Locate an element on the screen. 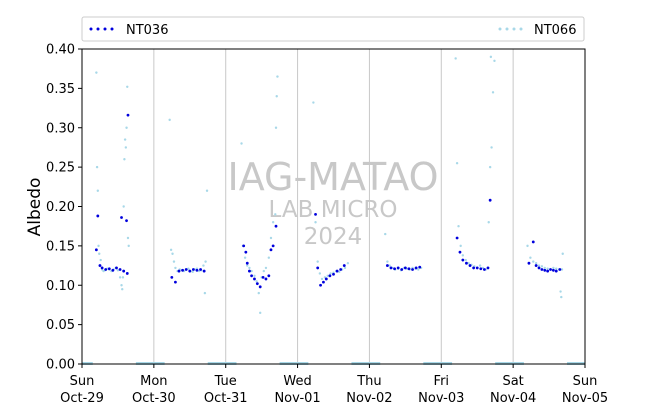  x-tick-label-date: Nov-05 is located at coordinates (585, 398).